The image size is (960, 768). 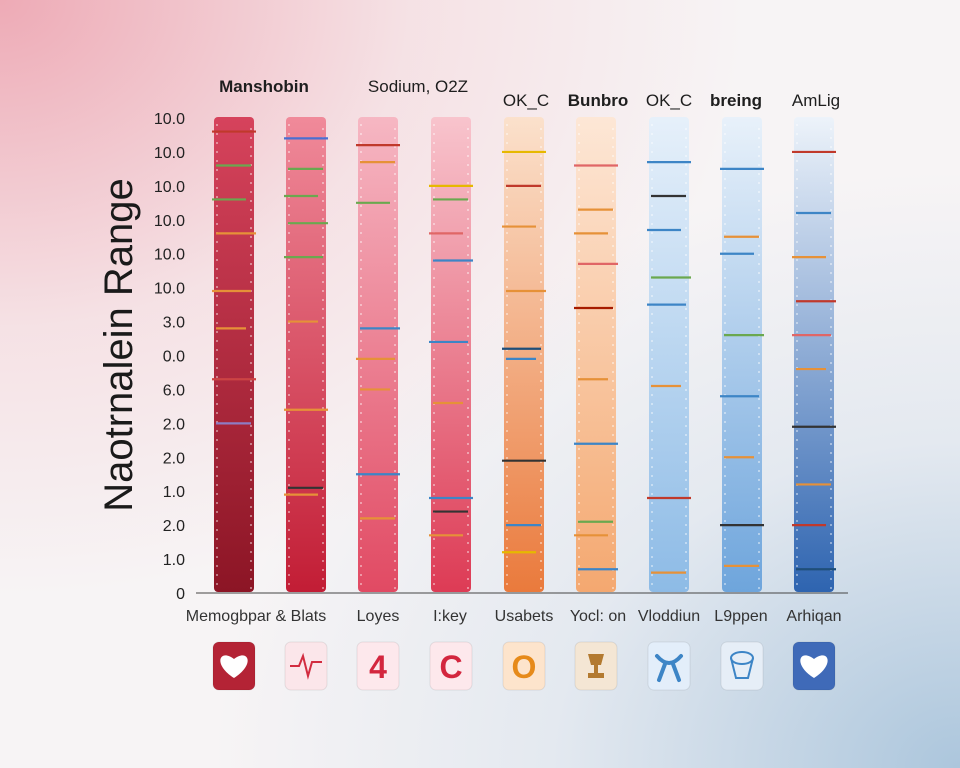 I want to click on heartbeat-icon, so click(x=306, y=666).